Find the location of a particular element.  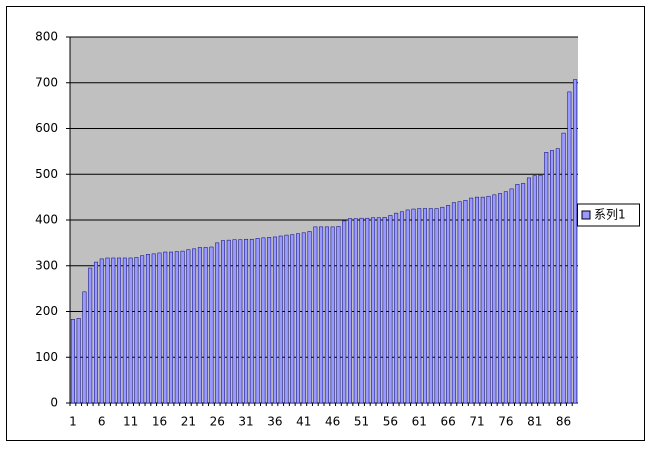

x-tick-label: 71 is located at coordinates (476, 422).